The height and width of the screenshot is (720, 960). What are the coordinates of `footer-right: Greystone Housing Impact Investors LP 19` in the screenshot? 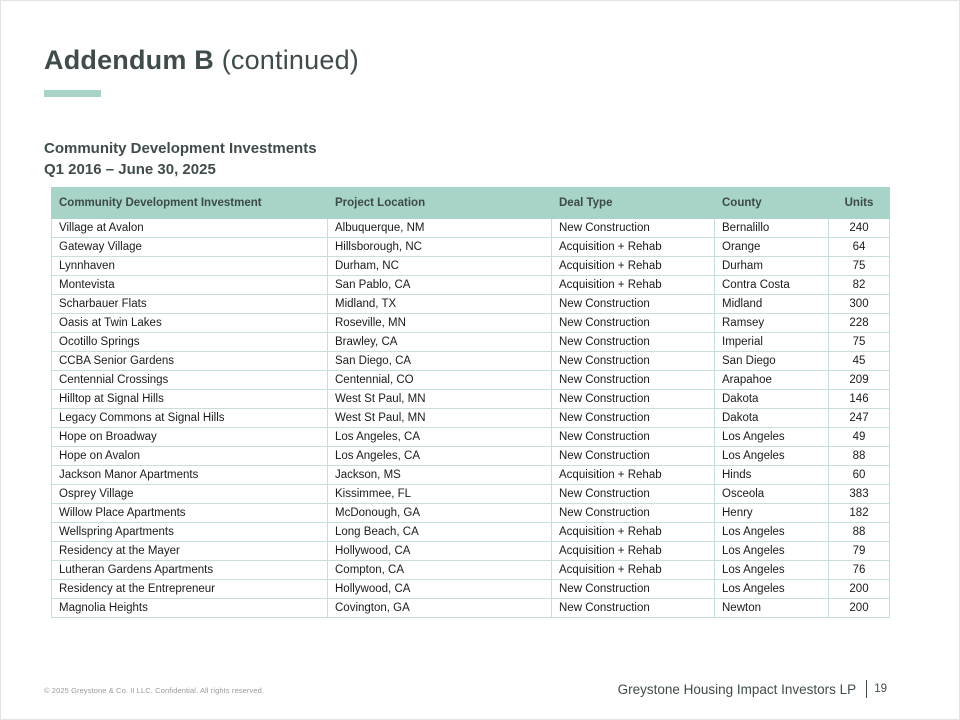 It's located at (752, 689).